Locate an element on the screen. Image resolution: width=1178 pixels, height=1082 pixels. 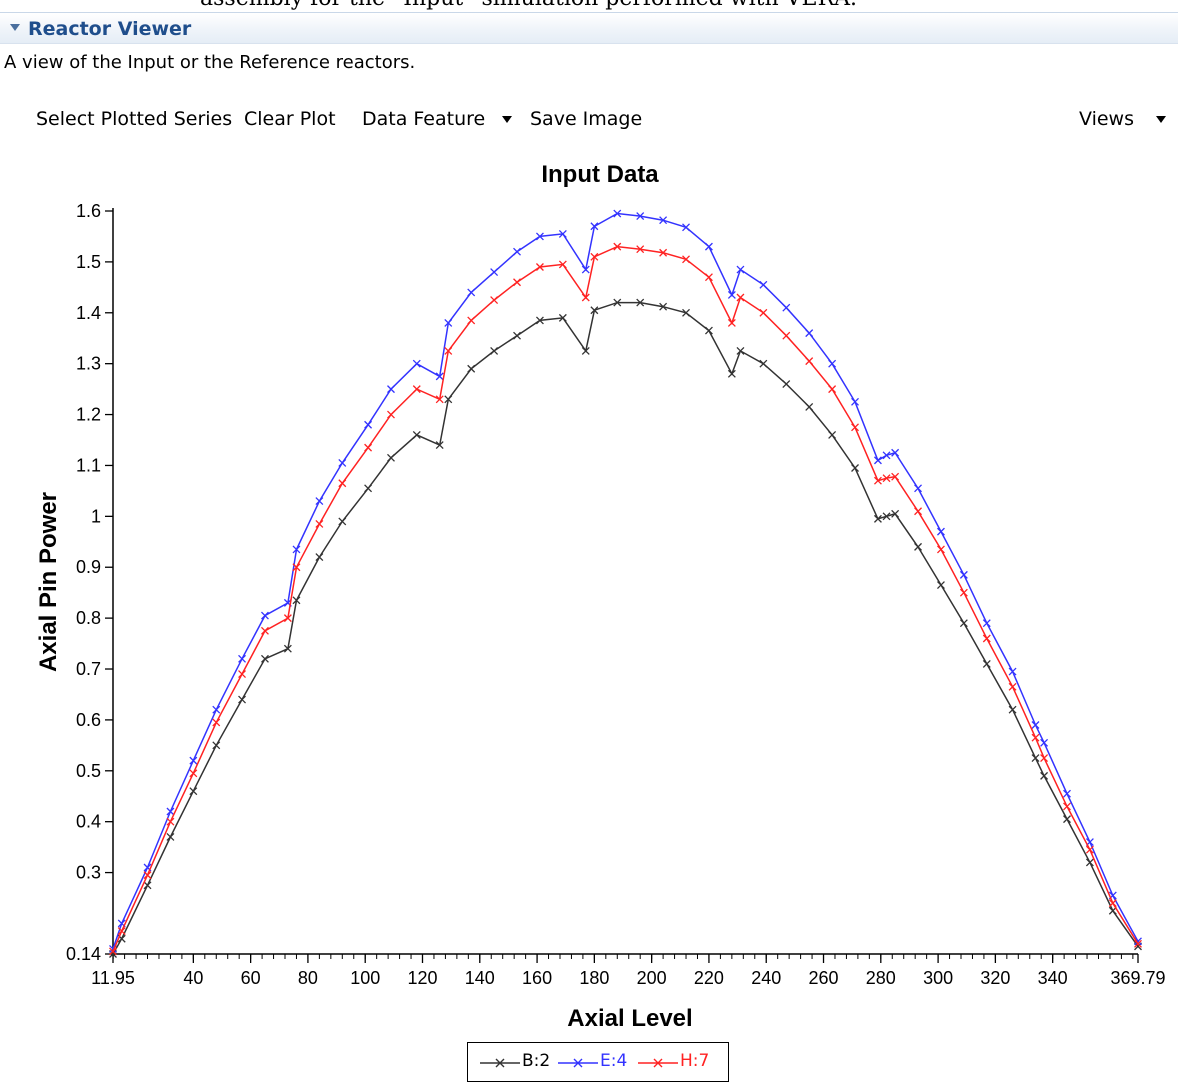
save-image-button: Save Image is located at coordinates (586, 119).